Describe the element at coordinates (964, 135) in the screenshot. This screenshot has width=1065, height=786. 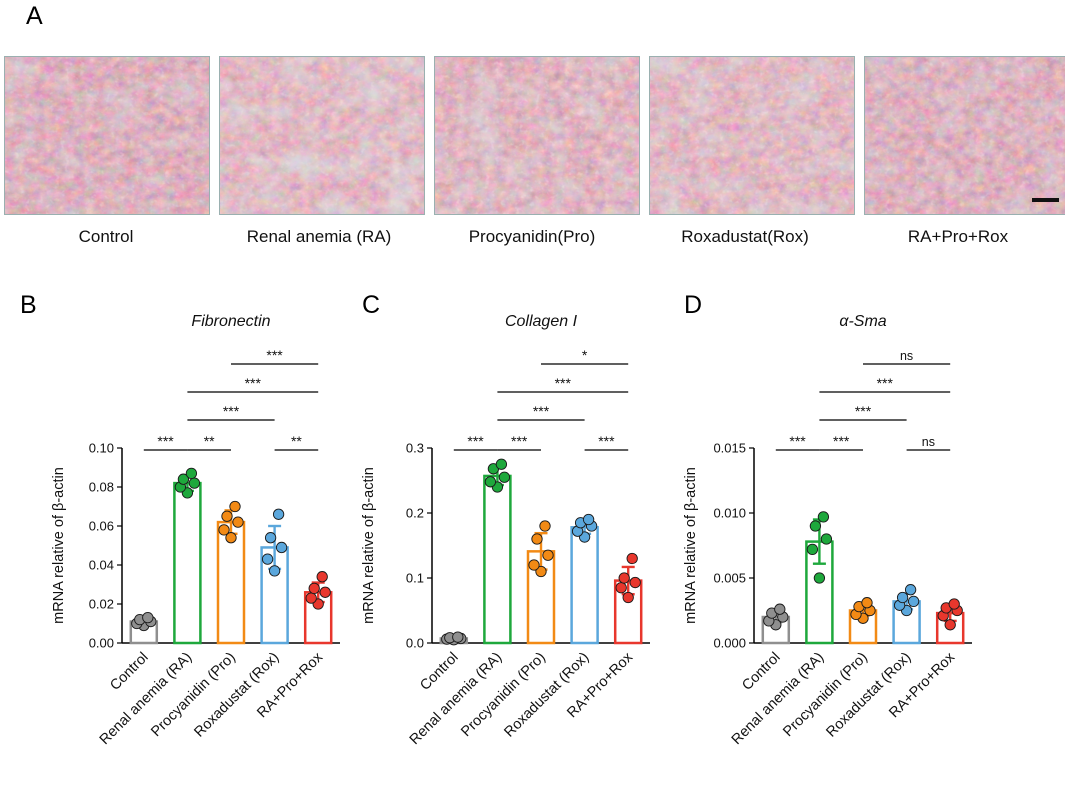
I see `micrograph-ra-pro-rox` at that location.